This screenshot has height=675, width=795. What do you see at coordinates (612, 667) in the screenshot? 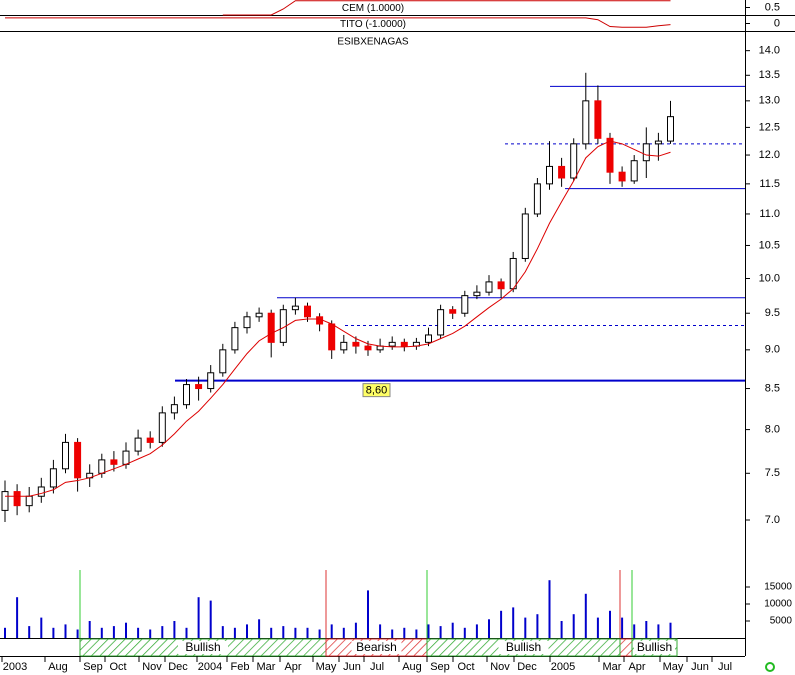
I see `x-tick-label: Mar` at bounding box center [612, 667].